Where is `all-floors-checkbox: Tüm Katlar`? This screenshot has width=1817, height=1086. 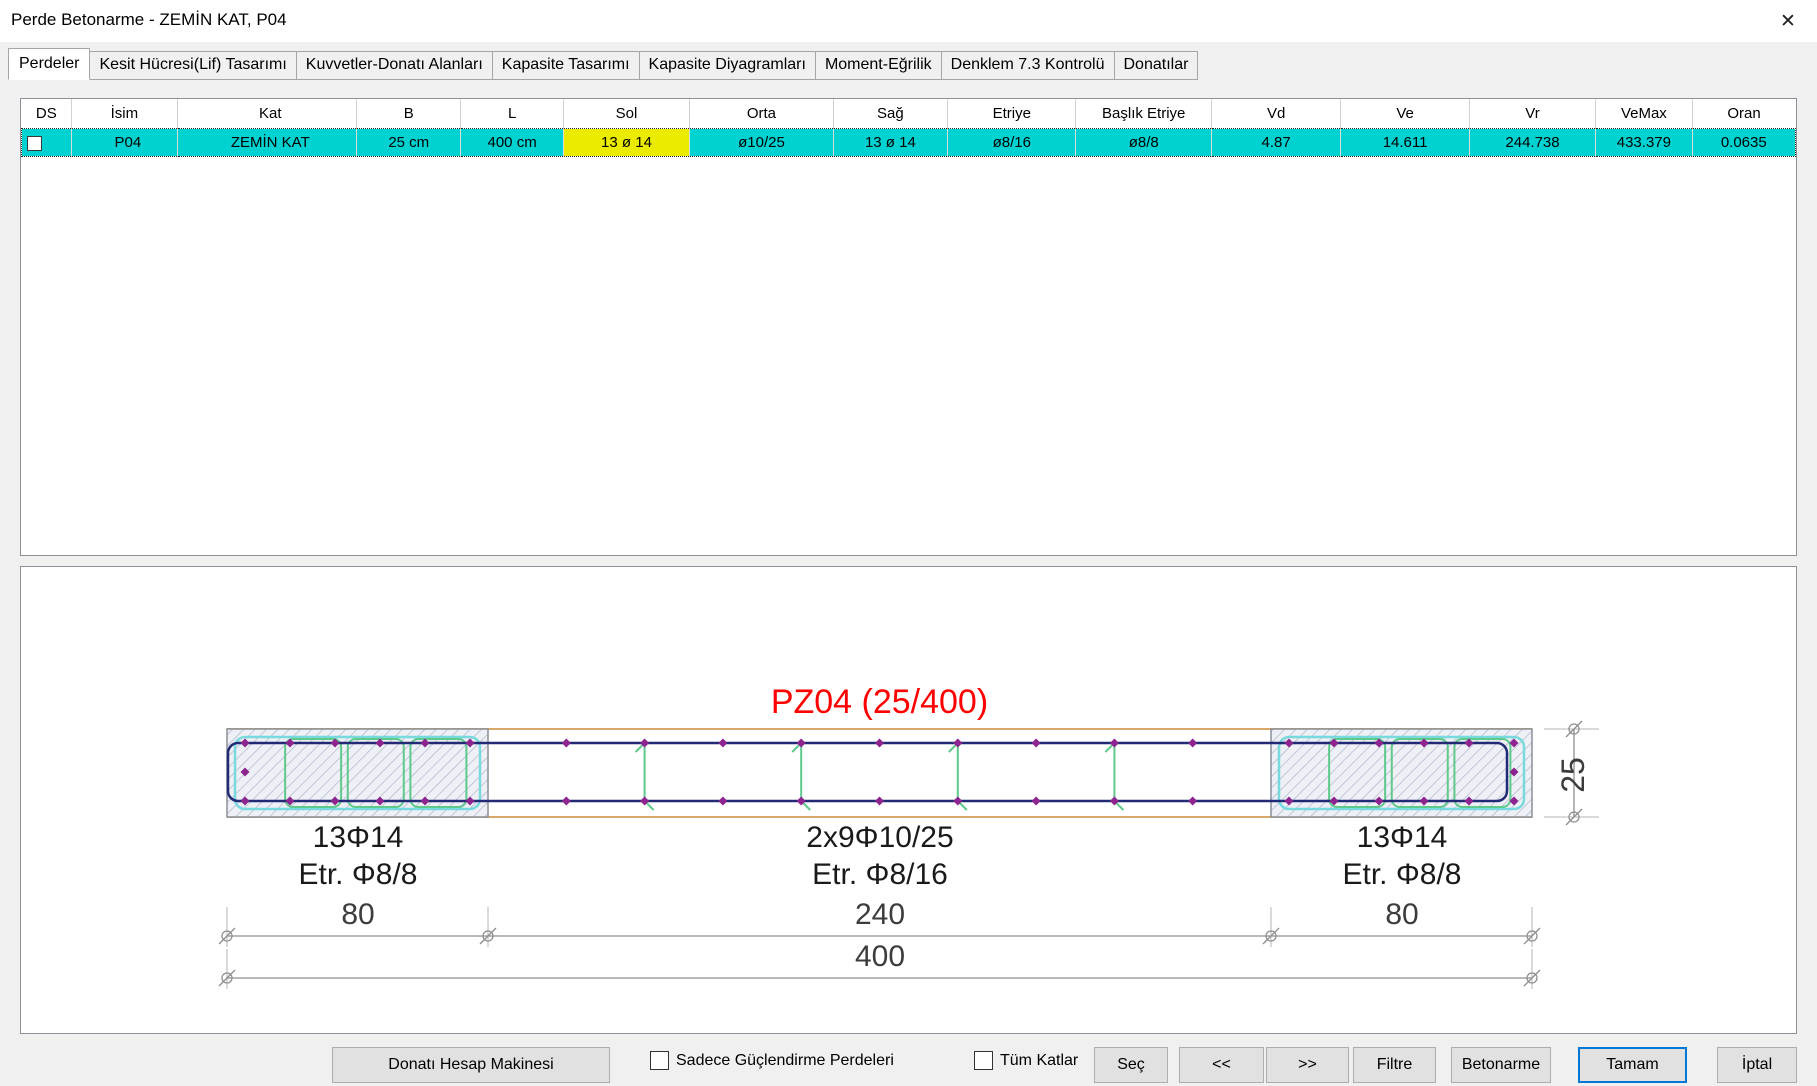 all-floors-checkbox: Tüm Katlar is located at coordinates (1026, 1060).